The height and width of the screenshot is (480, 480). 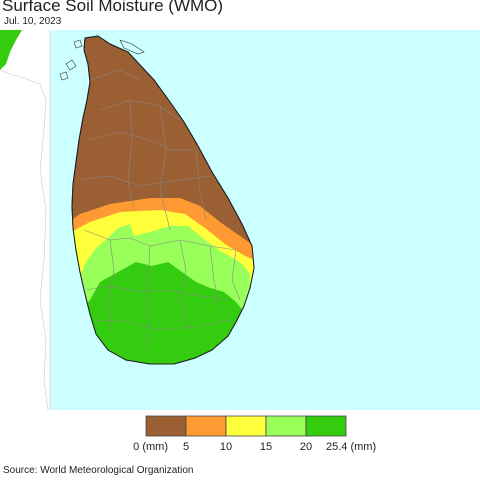 What do you see at coordinates (11, 50) in the screenshot?
I see `mainland-inset` at bounding box center [11, 50].